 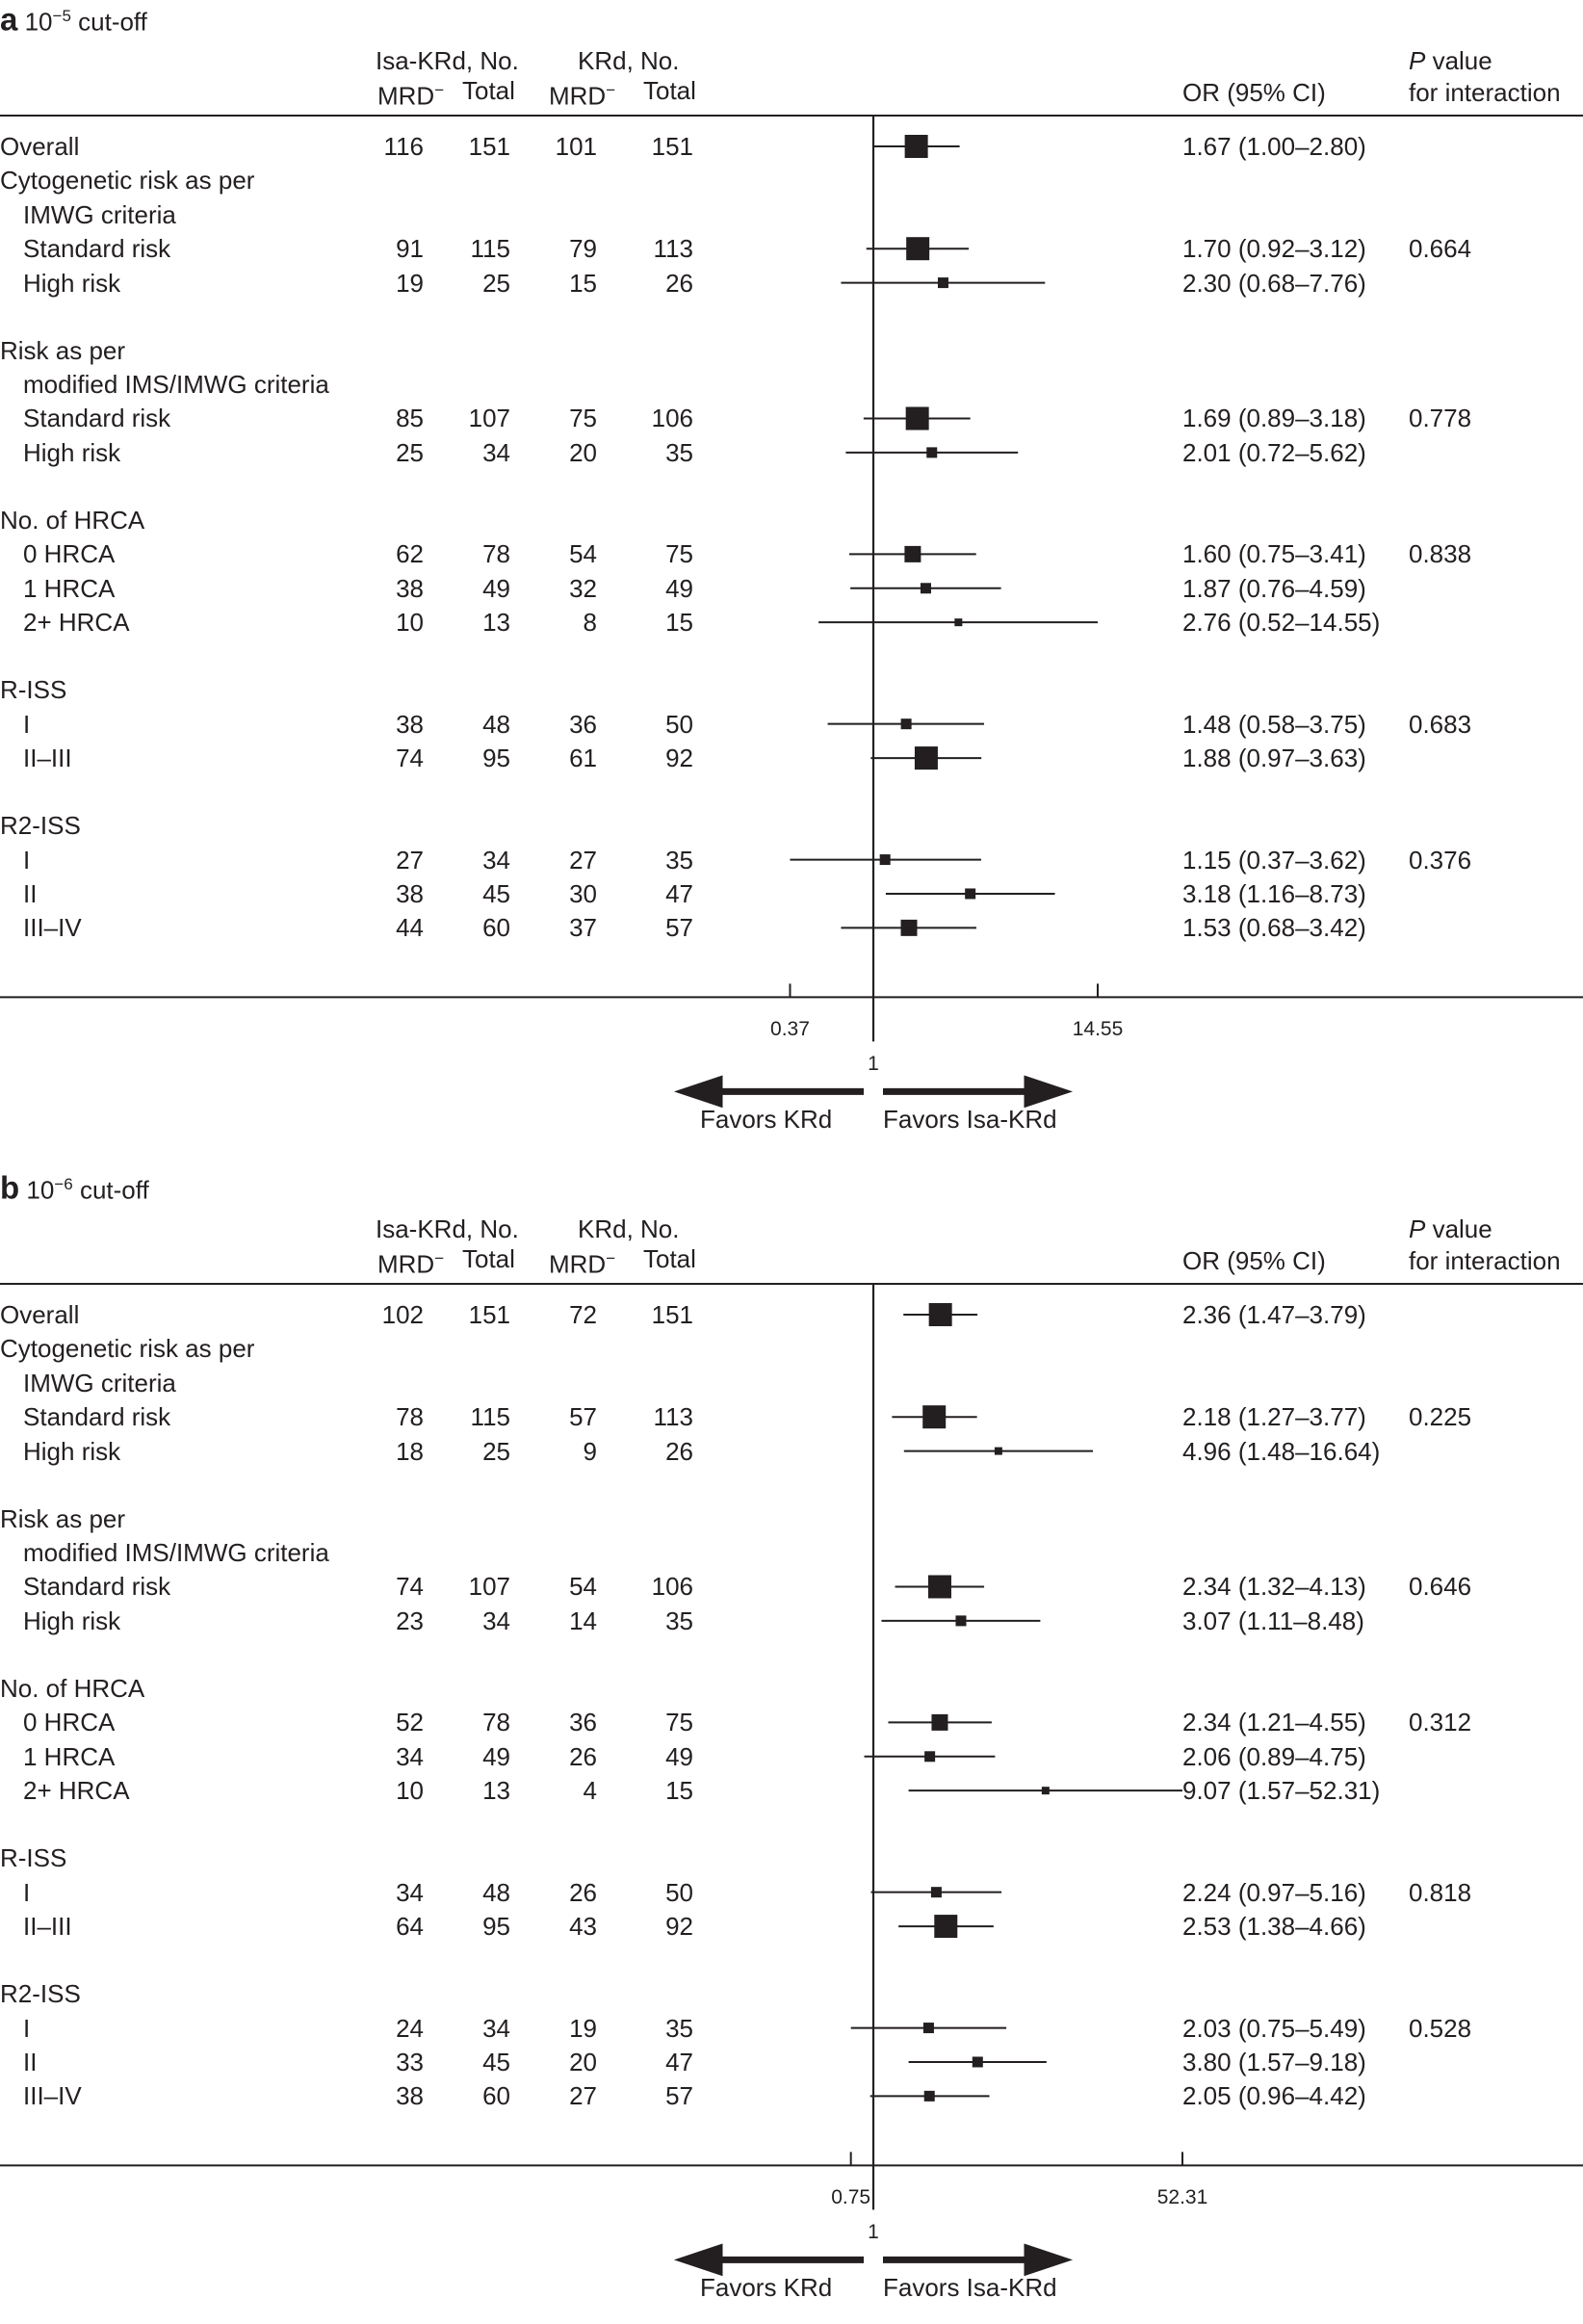 What do you see at coordinates (410, 452) in the screenshot?
I see `cell-isa-mrd: 25` at bounding box center [410, 452].